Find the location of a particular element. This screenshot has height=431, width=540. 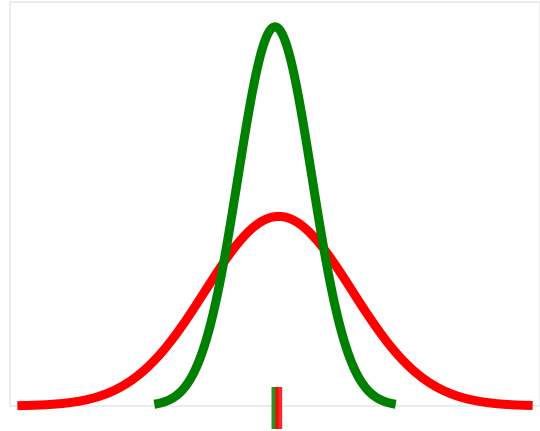

mean-marker-layer is located at coordinates (277, 408).